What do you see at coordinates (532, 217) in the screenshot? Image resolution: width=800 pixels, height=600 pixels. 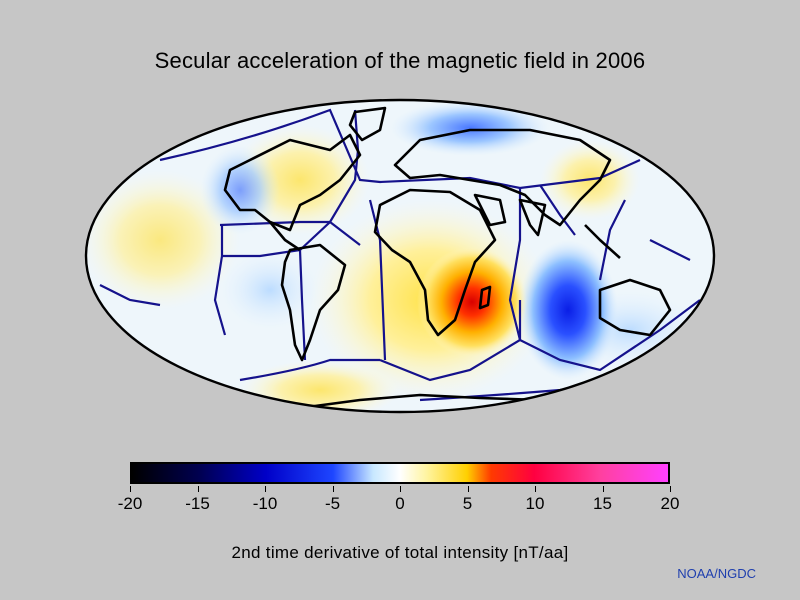 I see `coast-india` at bounding box center [532, 217].